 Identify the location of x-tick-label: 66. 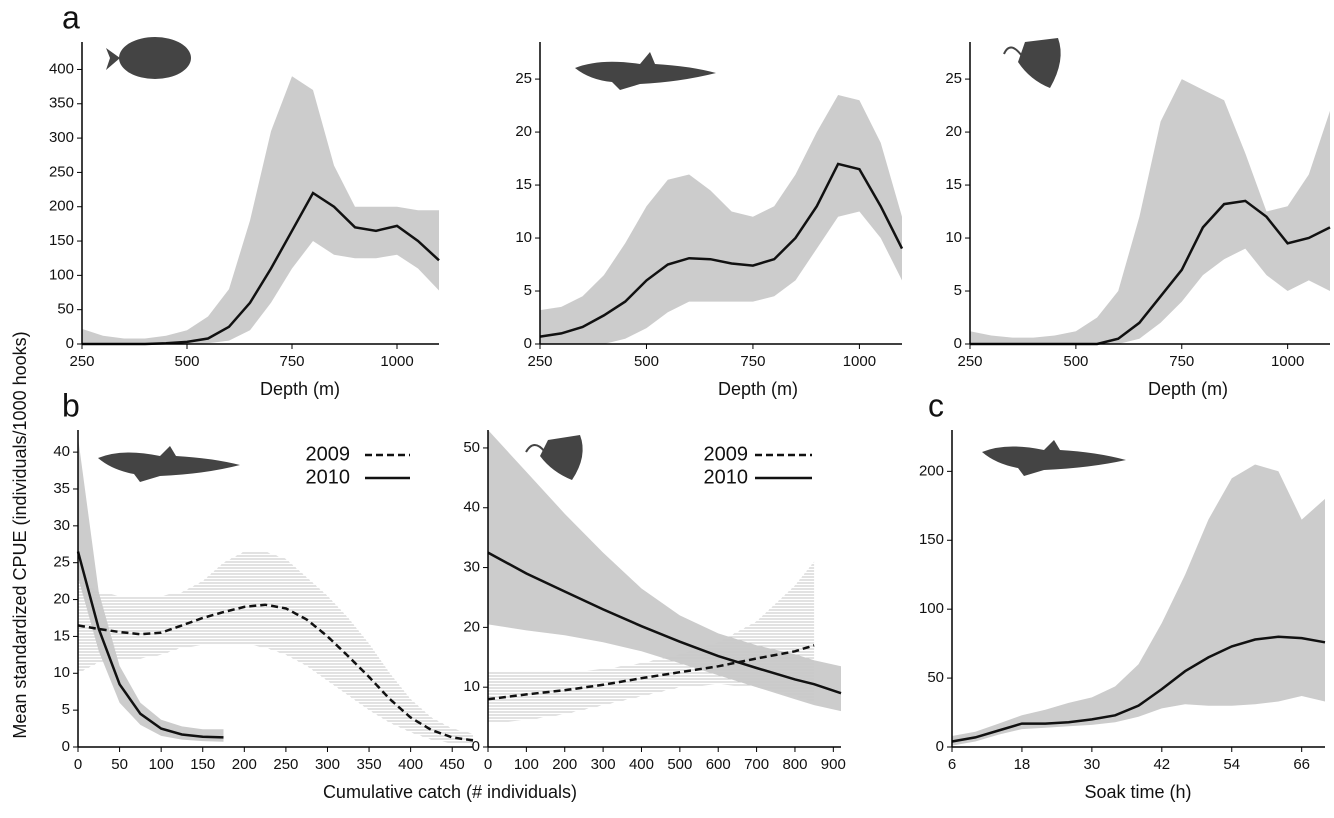
(1301, 764).